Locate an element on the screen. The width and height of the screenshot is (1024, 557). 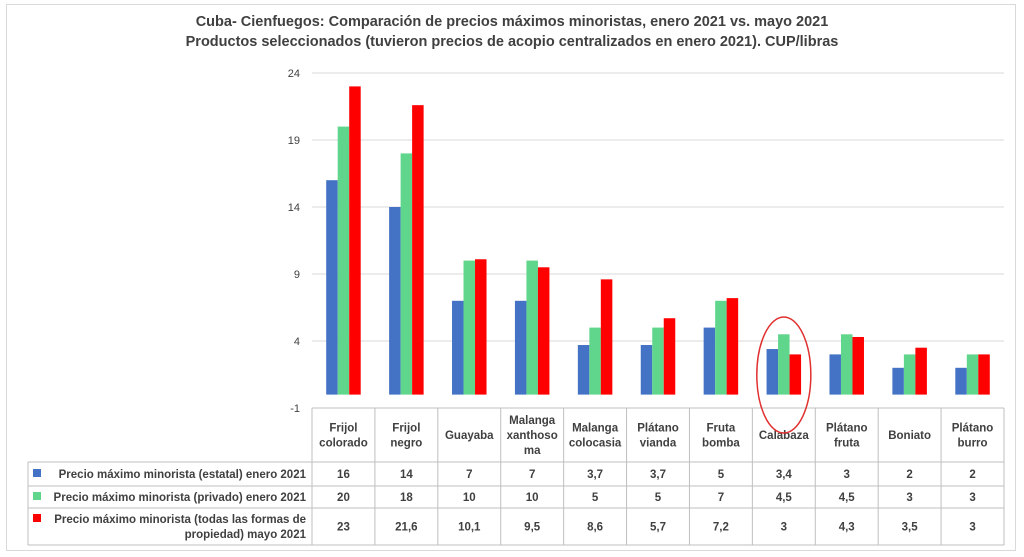
category-label: bomba is located at coordinates (721, 444).